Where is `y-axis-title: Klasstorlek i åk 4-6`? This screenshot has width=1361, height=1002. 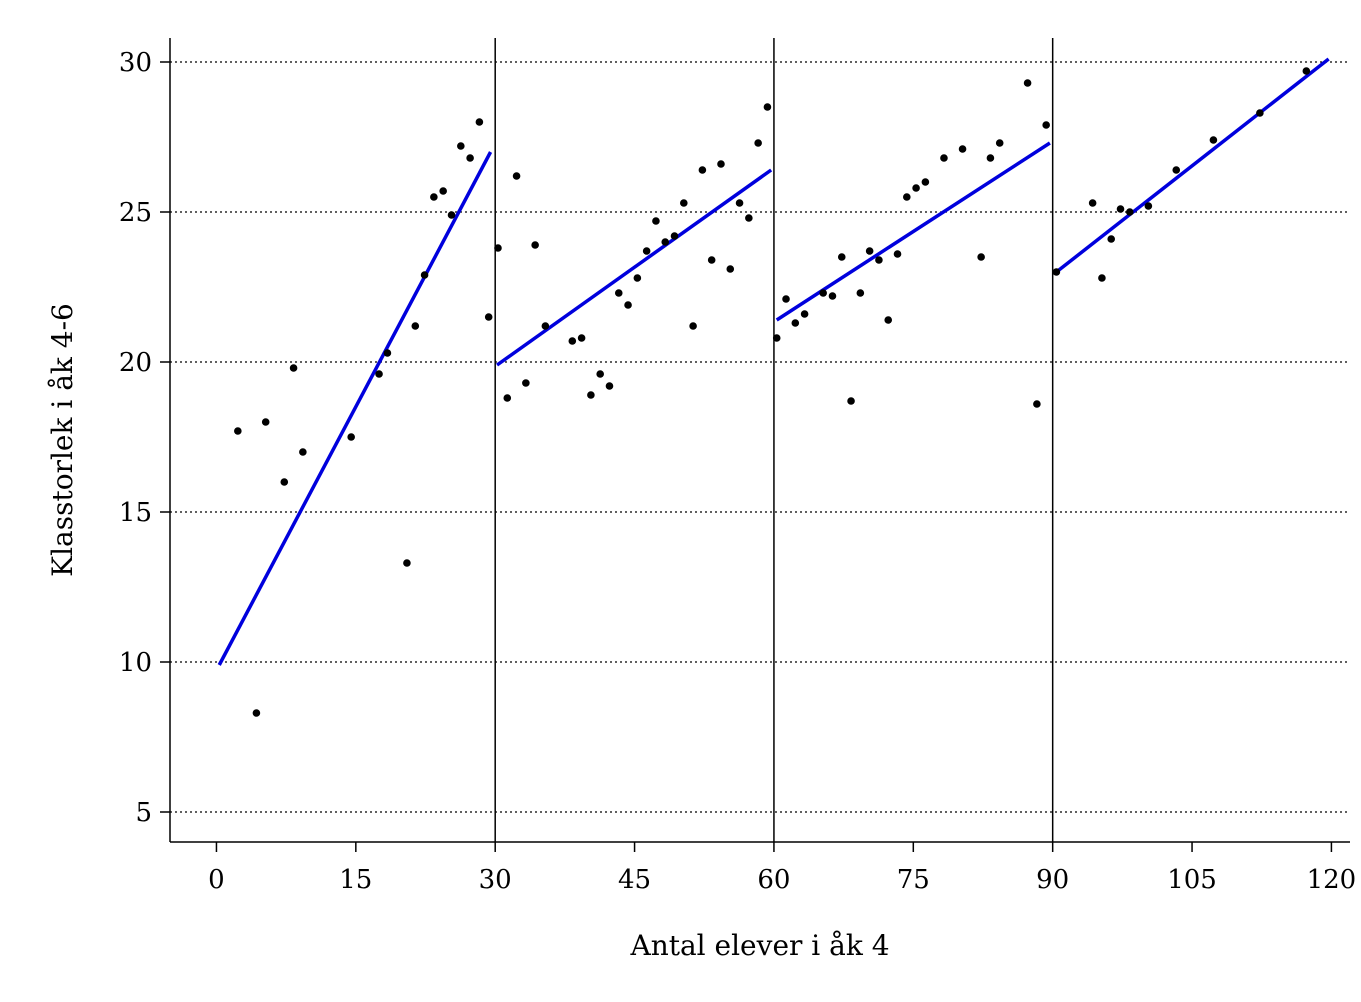 y-axis-title: Klasstorlek i åk 4-6 is located at coordinates (62, 440).